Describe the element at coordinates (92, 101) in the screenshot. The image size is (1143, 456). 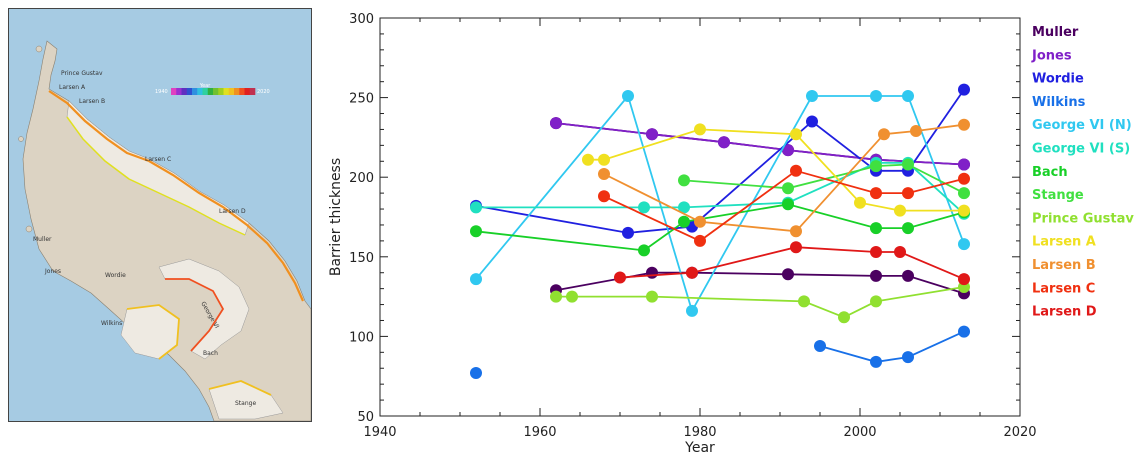
I see `map-label-larsen-b: Larsen B` at that location.